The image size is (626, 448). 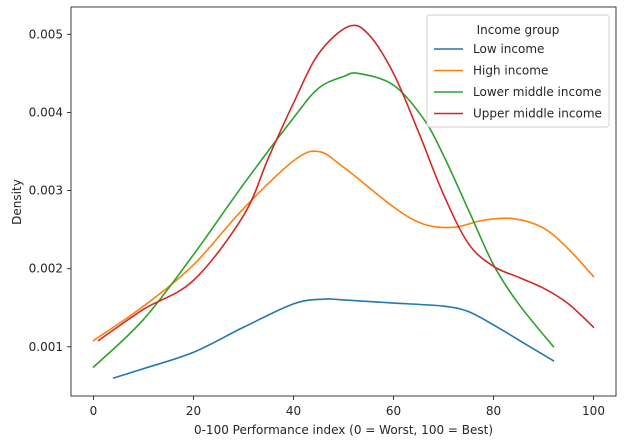 What do you see at coordinates (17, 202) in the screenshot?
I see `y-axis-title: Density` at bounding box center [17, 202].